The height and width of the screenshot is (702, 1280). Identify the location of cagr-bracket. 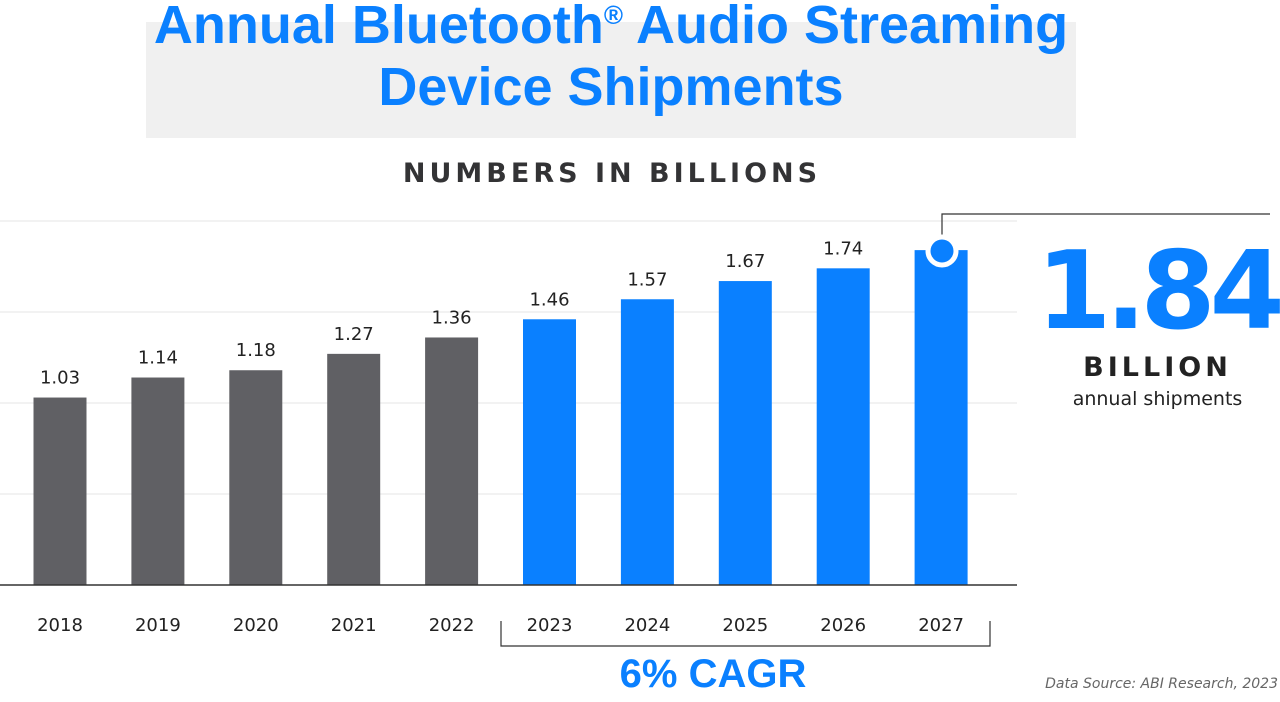
(745, 634).